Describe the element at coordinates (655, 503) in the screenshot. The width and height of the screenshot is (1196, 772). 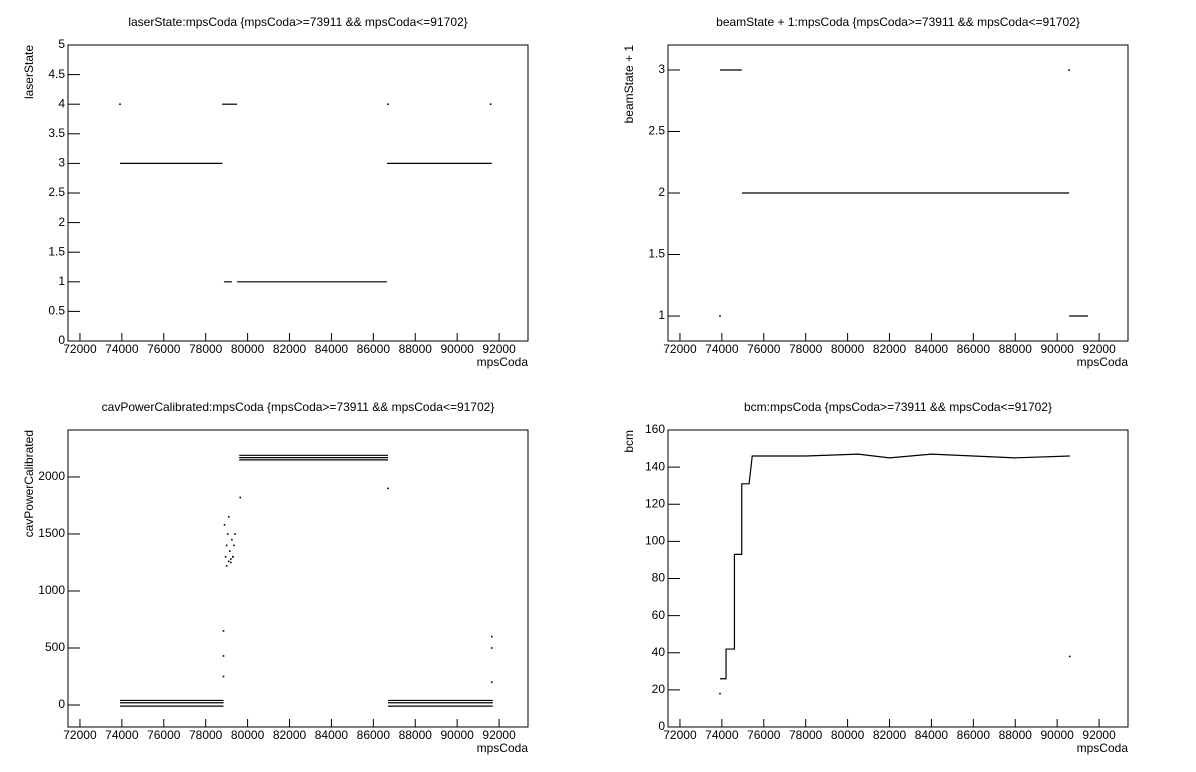
I see `y-tick-label: 120` at that location.